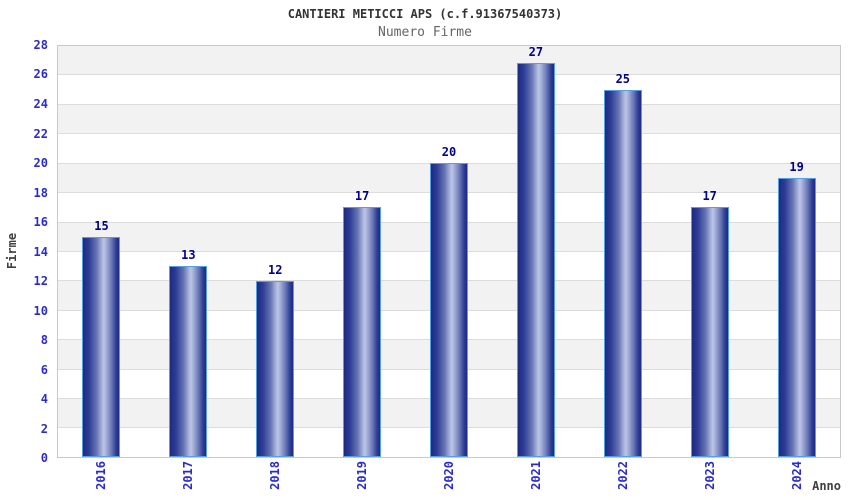 Image resolution: width=850 pixels, height=500 pixels. I want to click on y-tick-label: 16, so click(40, 222).